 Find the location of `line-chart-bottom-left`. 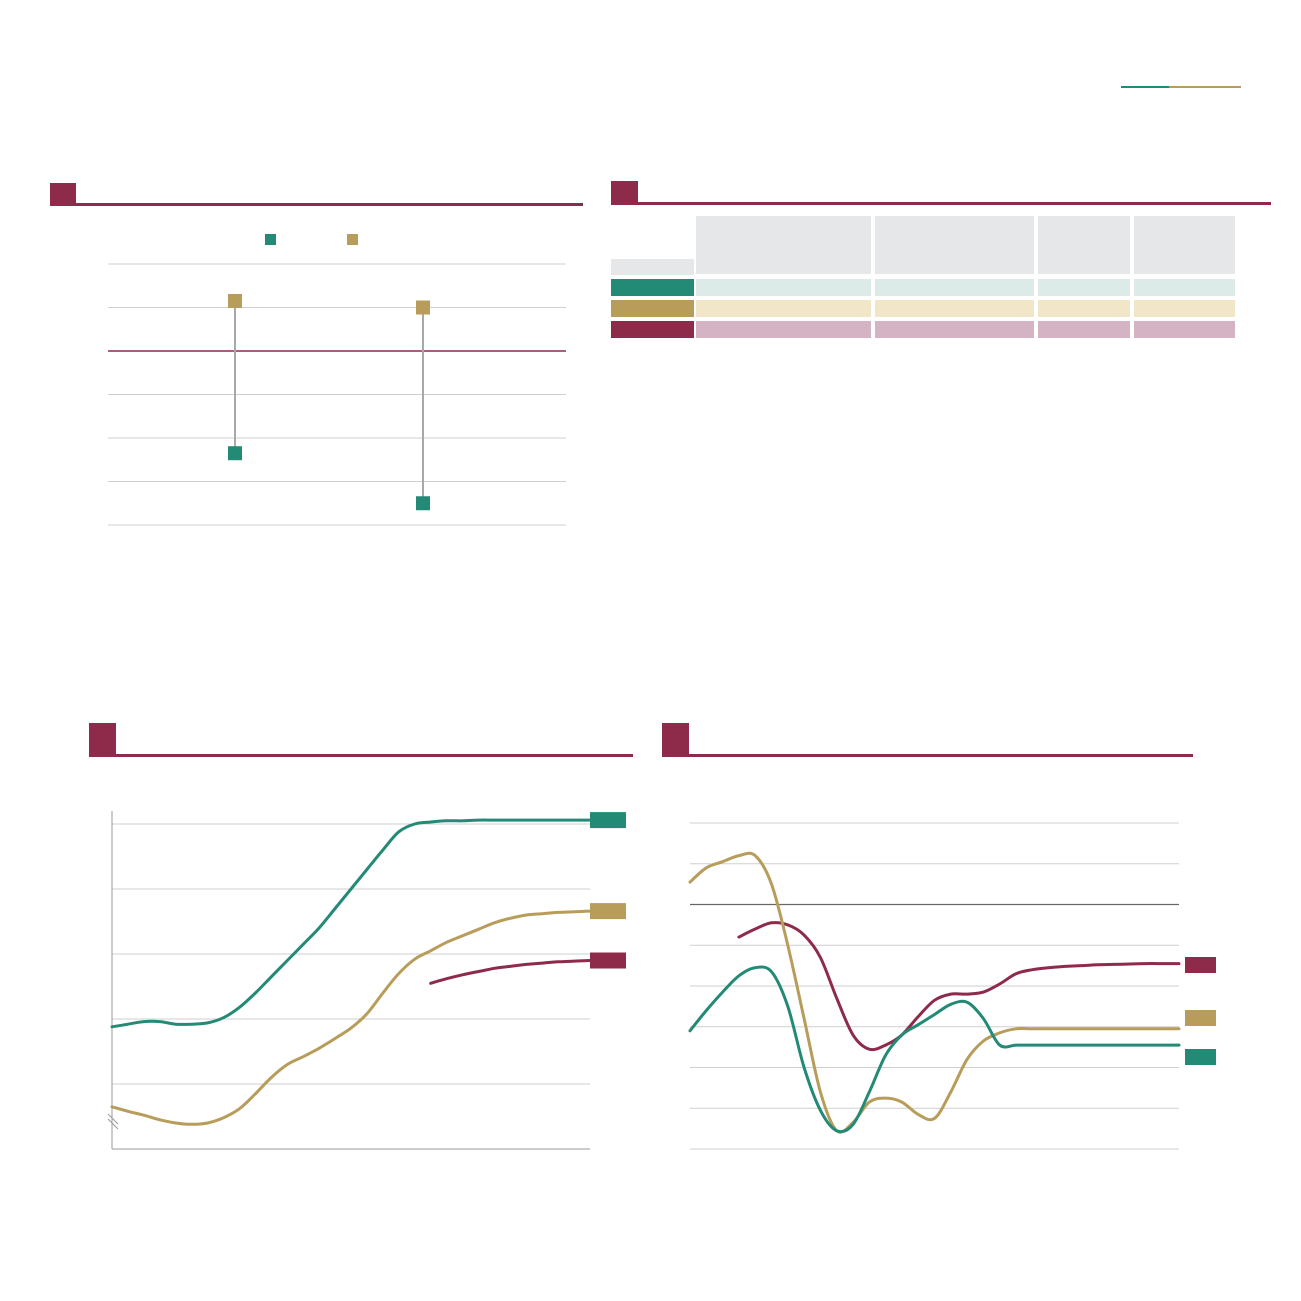

line-chart-bottom-left is located at coordinates (366, 980).